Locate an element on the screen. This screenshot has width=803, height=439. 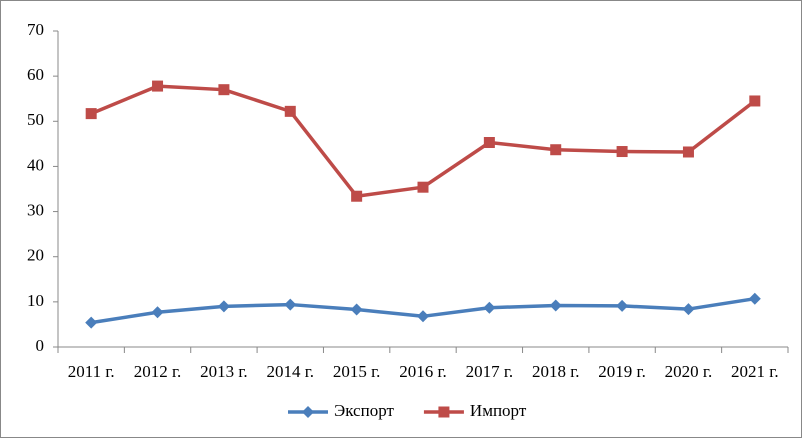
legend-label: Импорт is located at coordinates (498, 410).